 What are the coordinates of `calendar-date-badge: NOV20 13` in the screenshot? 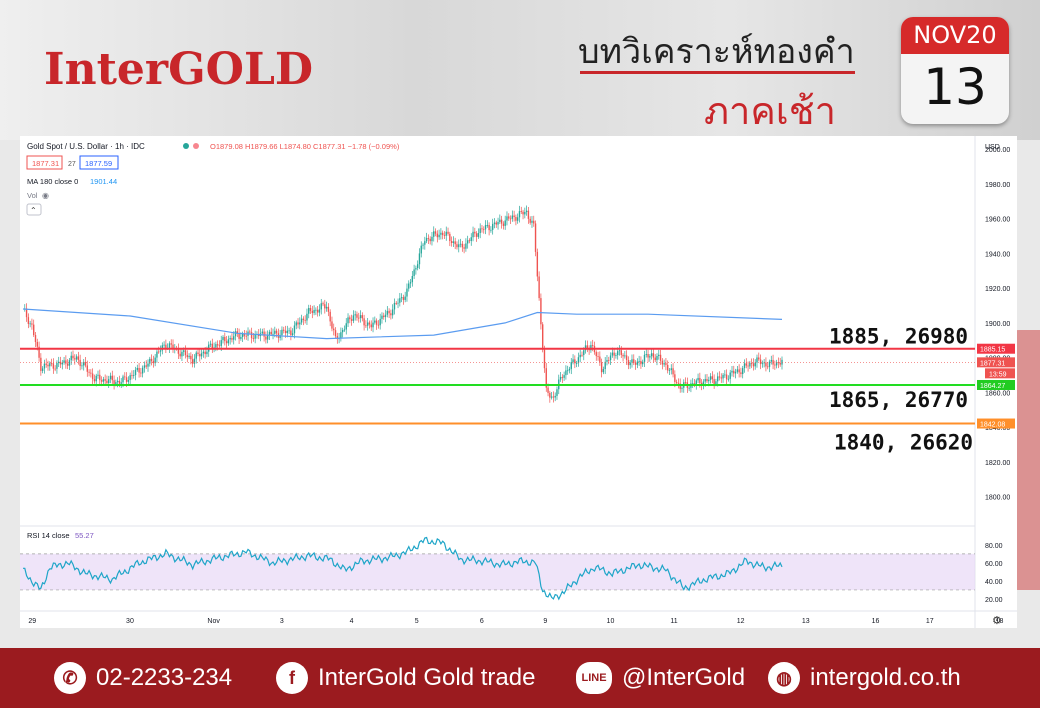 It's located at (955, 70).